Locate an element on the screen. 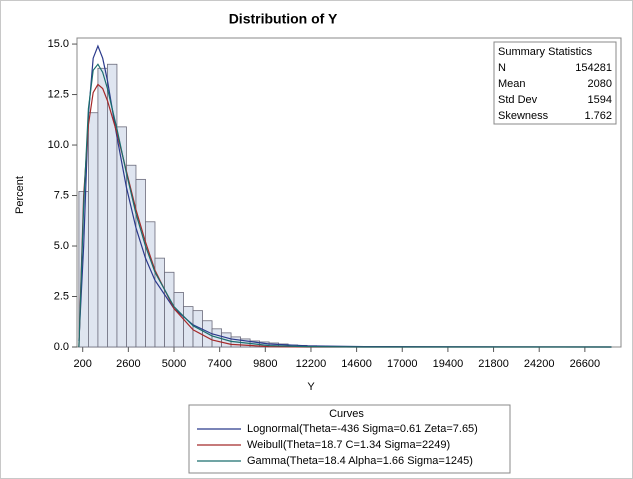  inset-label: Skewness is located at coordinates (523, 116).